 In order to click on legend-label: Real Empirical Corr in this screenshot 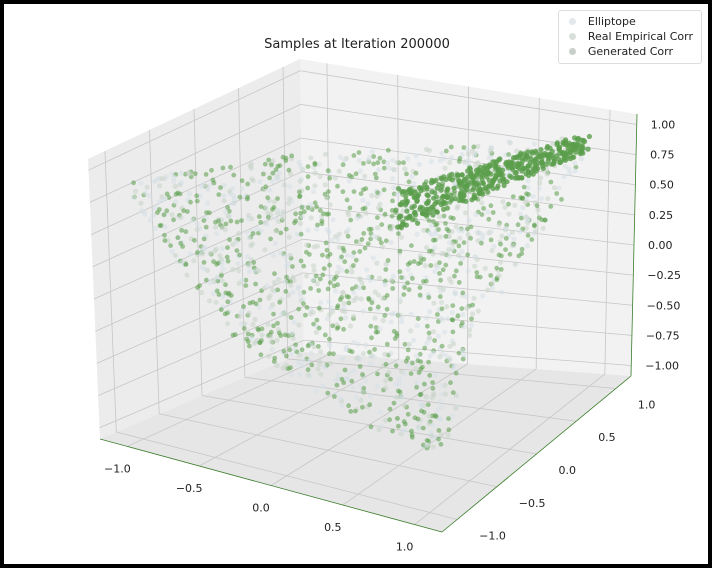, I will do `click(640, 36)`.